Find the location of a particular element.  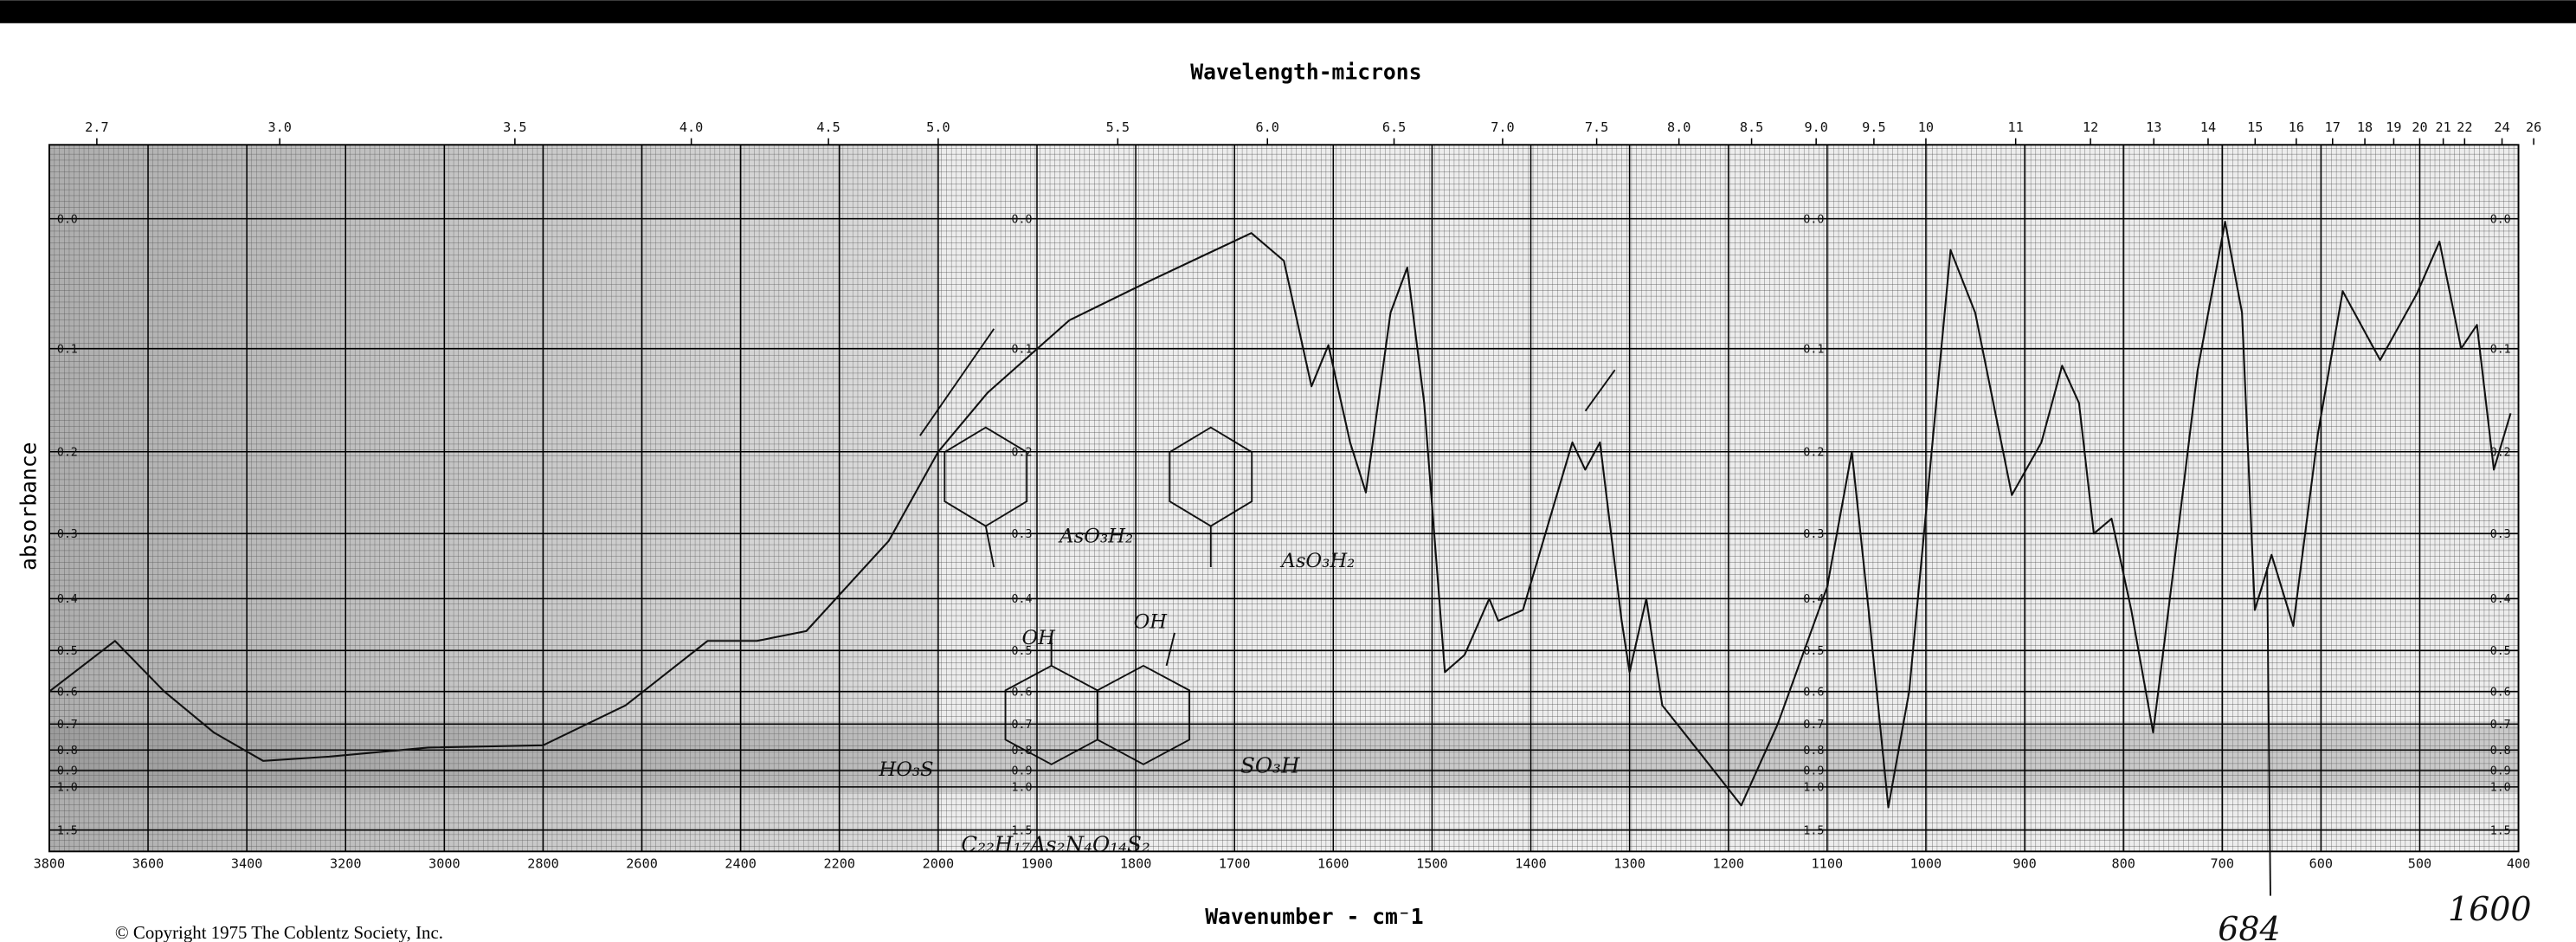

x-tick-label: 3800 is located at coordinates (50, 863).